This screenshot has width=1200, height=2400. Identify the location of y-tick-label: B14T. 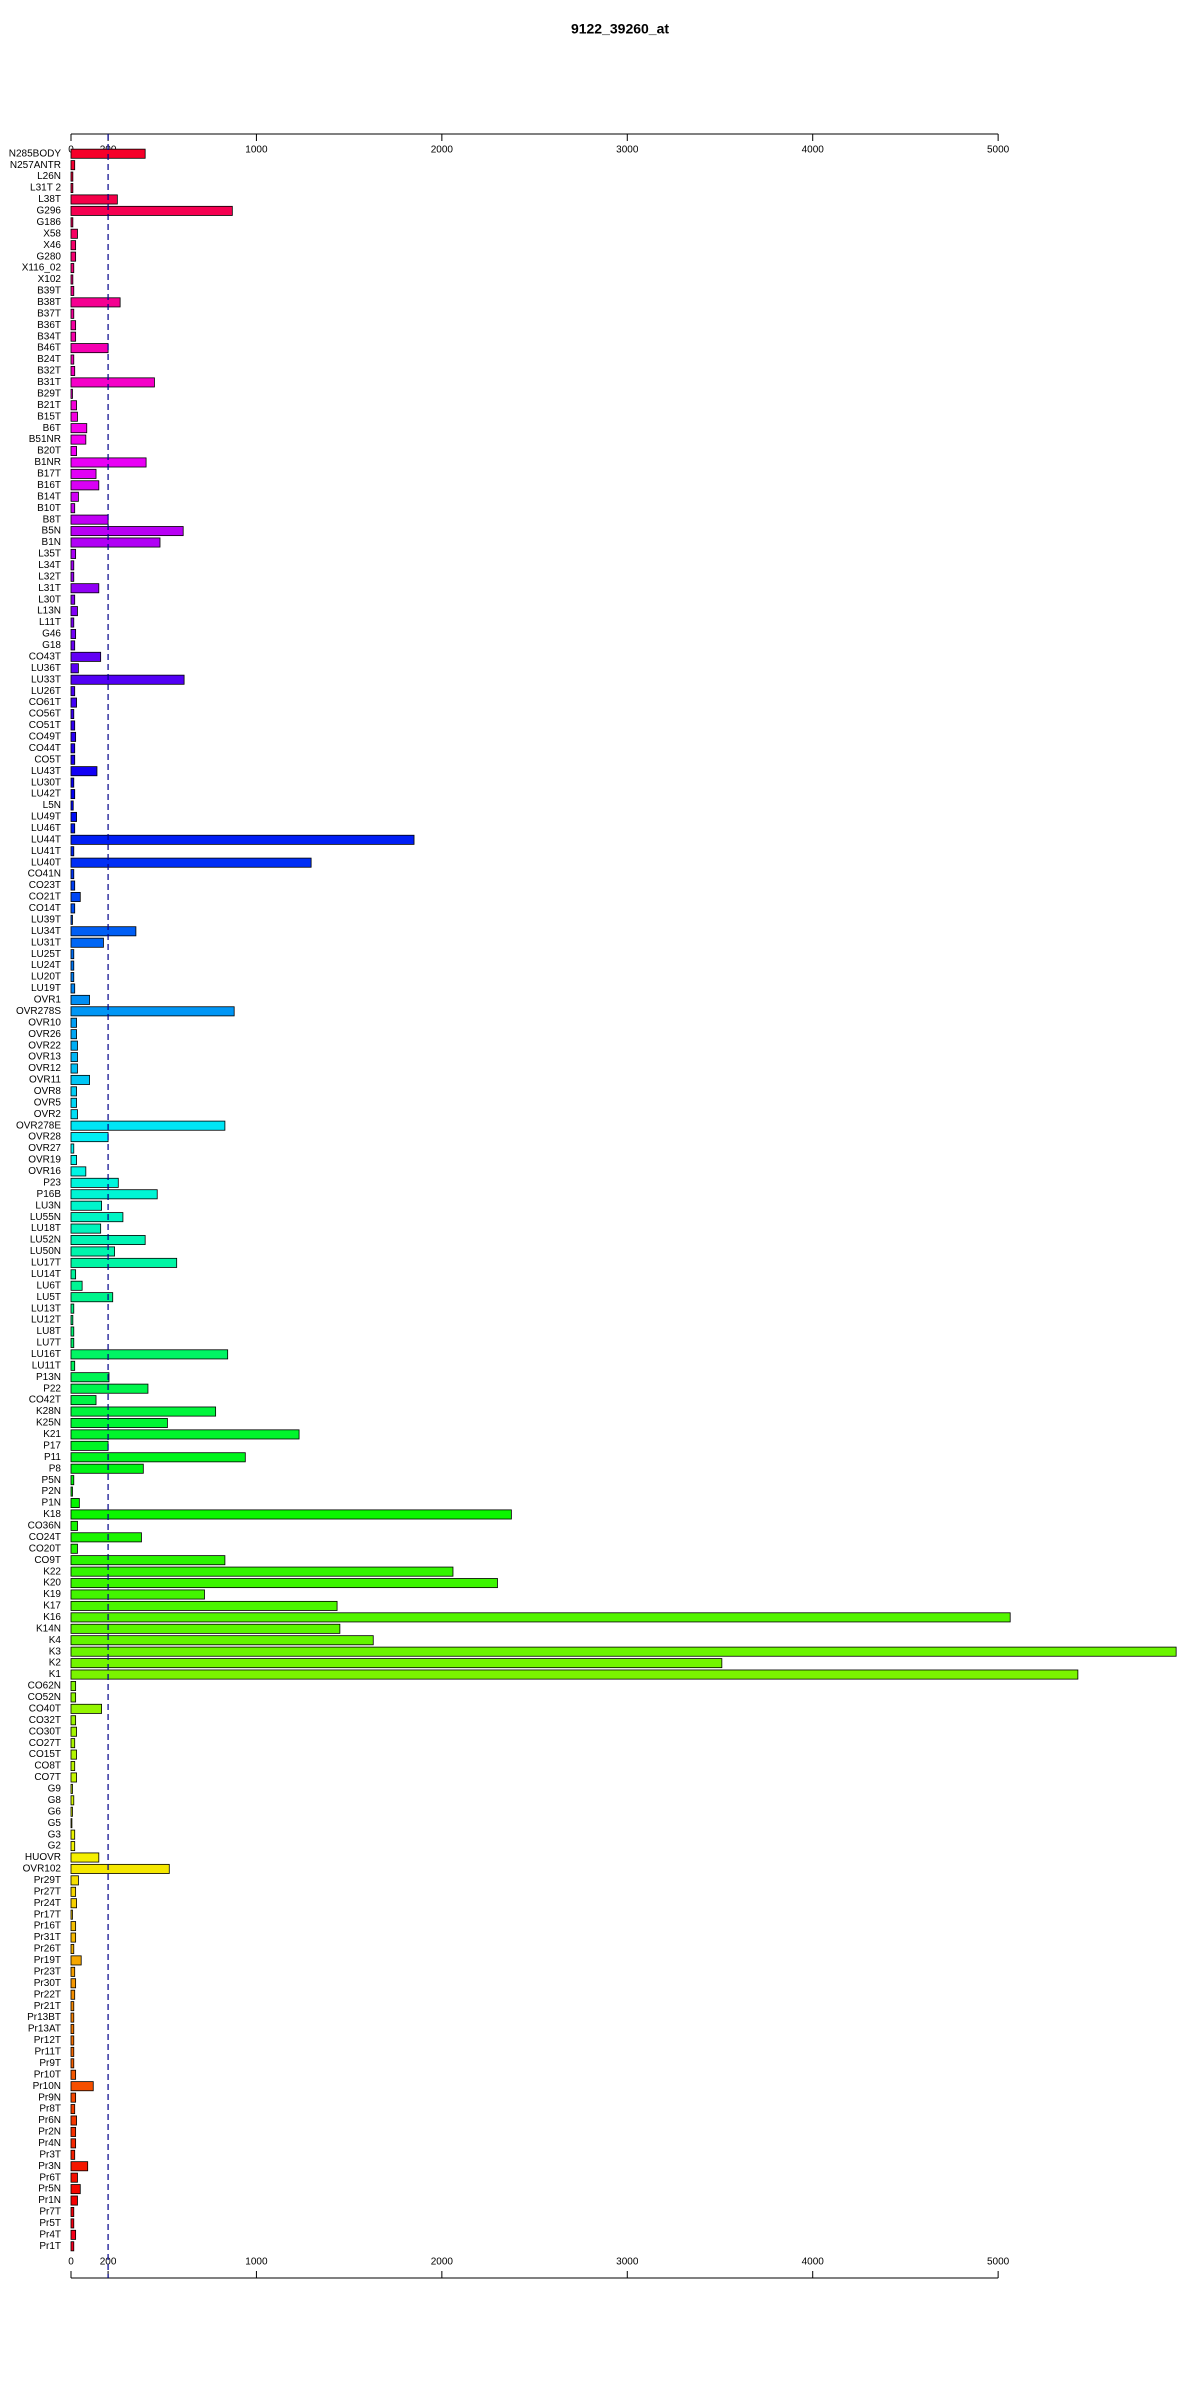
(49, 496).